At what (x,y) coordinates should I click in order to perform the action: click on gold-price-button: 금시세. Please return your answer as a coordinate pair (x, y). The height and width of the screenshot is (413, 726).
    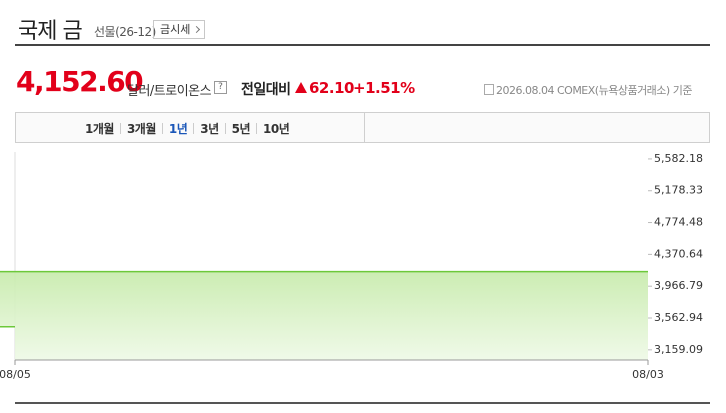
    Looking at the image, I should click on (179, 29).